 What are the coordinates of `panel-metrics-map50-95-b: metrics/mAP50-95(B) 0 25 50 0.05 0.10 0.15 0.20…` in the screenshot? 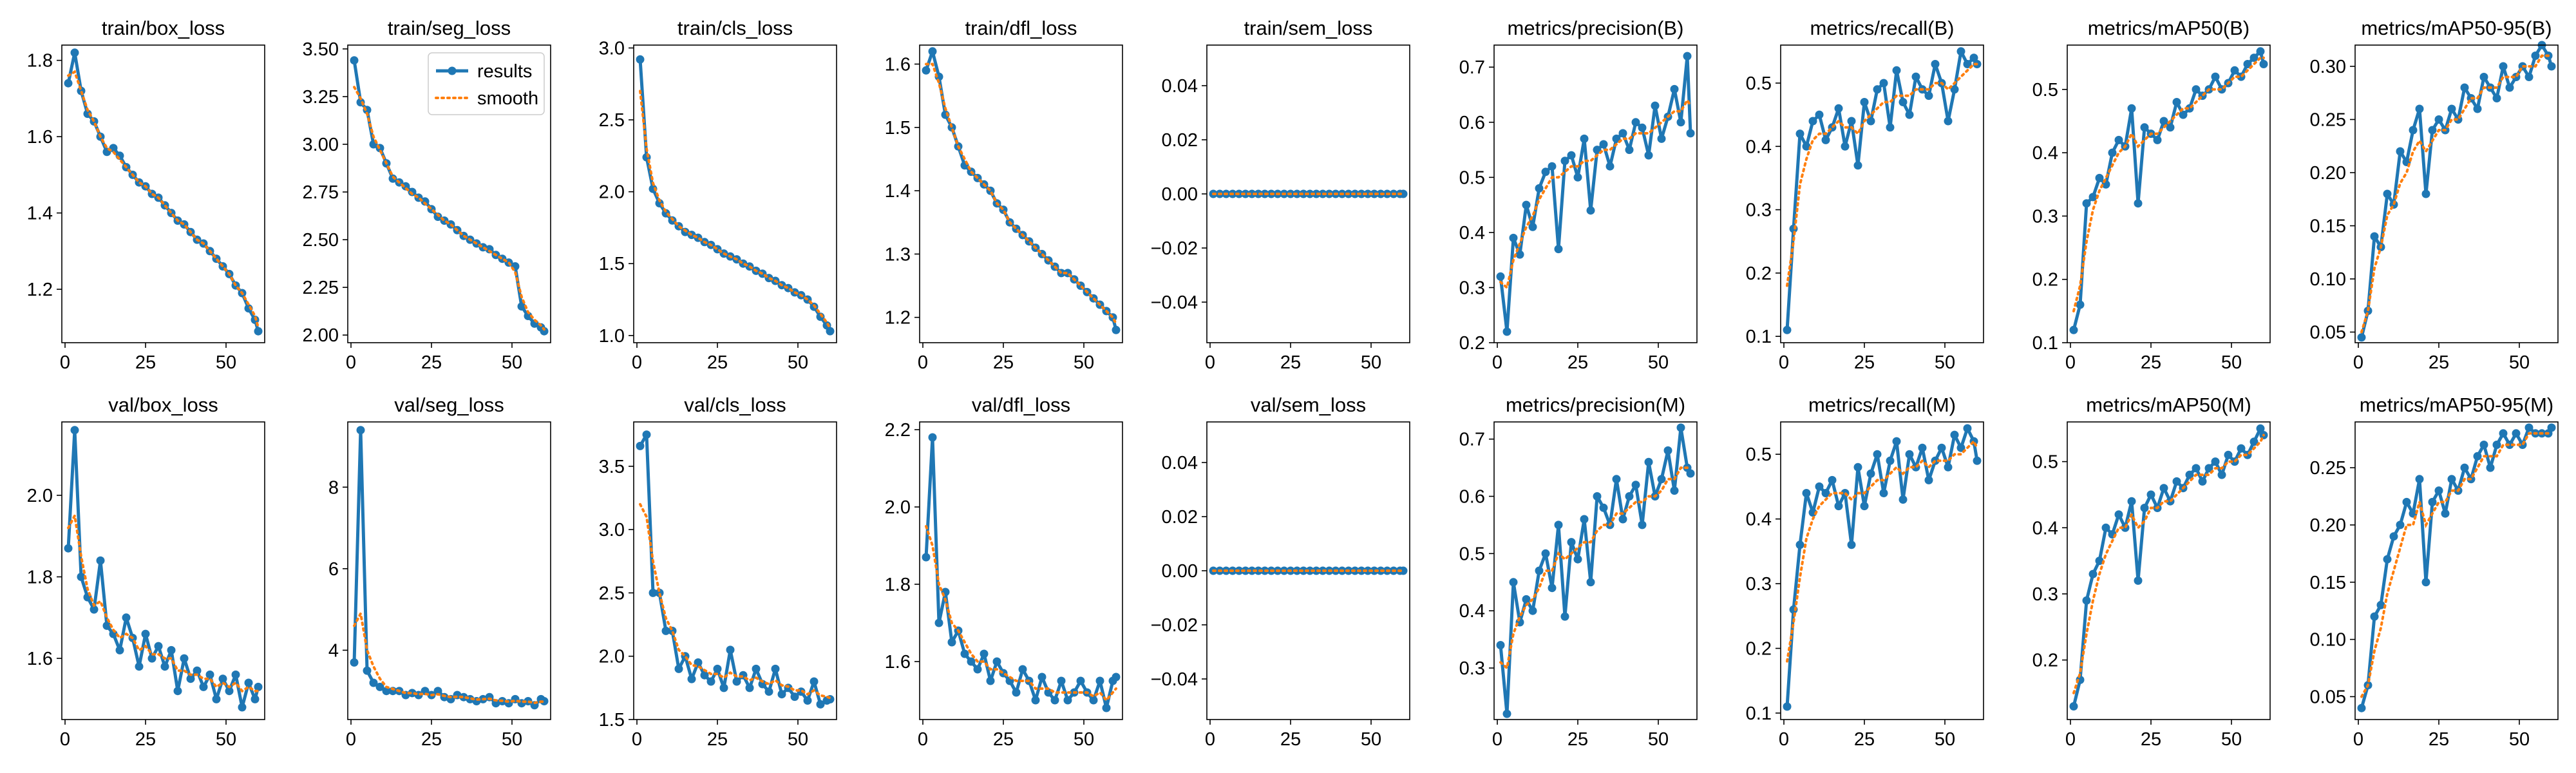 It's located at (2434, 195).